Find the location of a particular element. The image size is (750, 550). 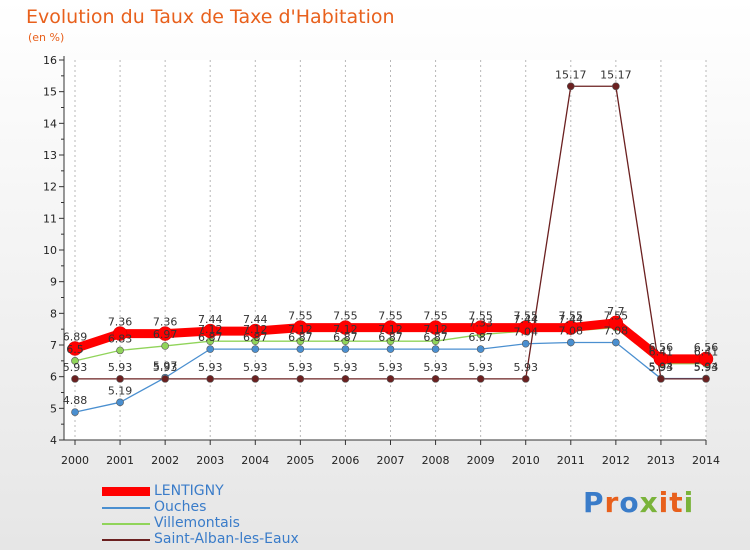

logo-letter: o is located at coordinates (629, 502).